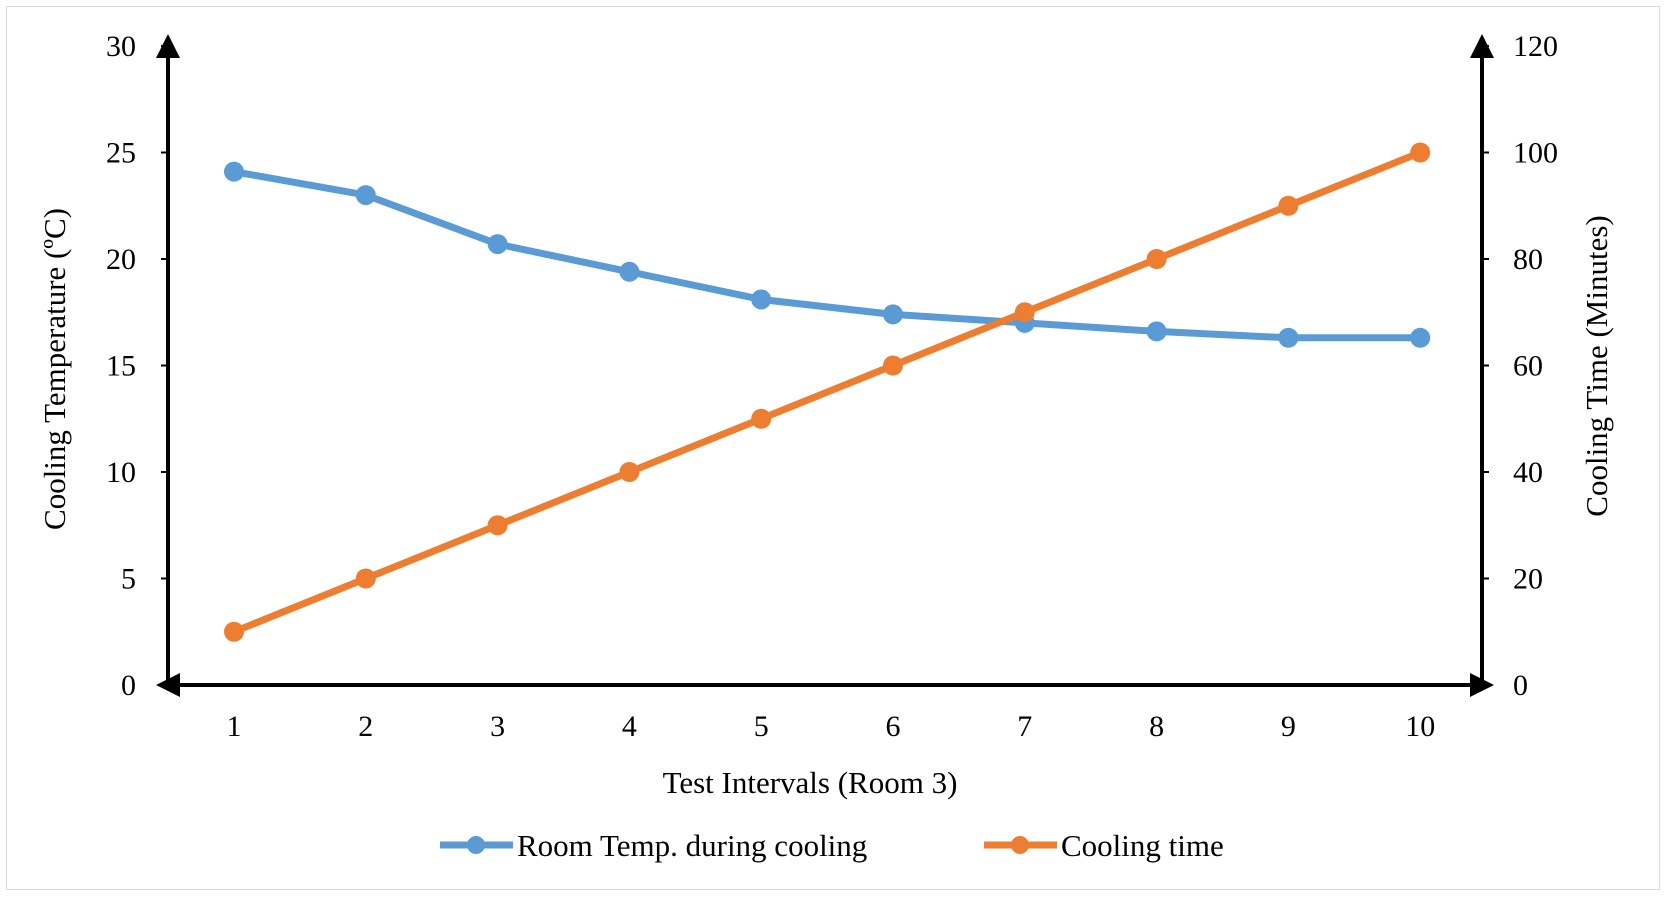 This screenshot has height=898, width=1668. Describe the element at coordinates (1520, 685) in the screenshot. I see `right-tick-label: 0` at that location.